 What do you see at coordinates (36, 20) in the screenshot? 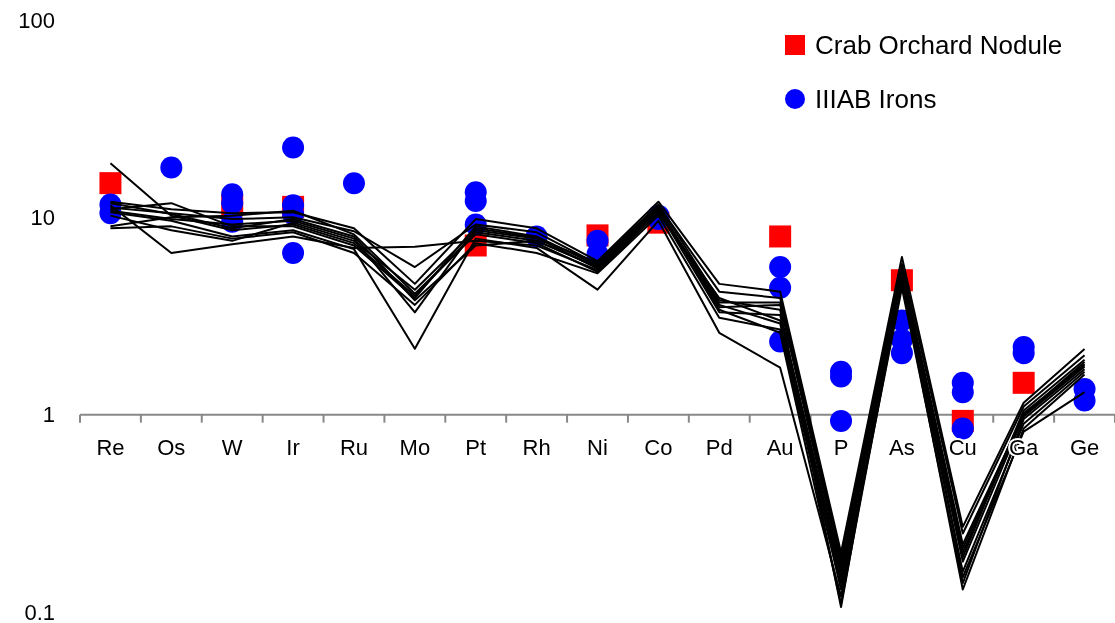
I see `y-tick-label: 100` at bounding box center [36, 20].